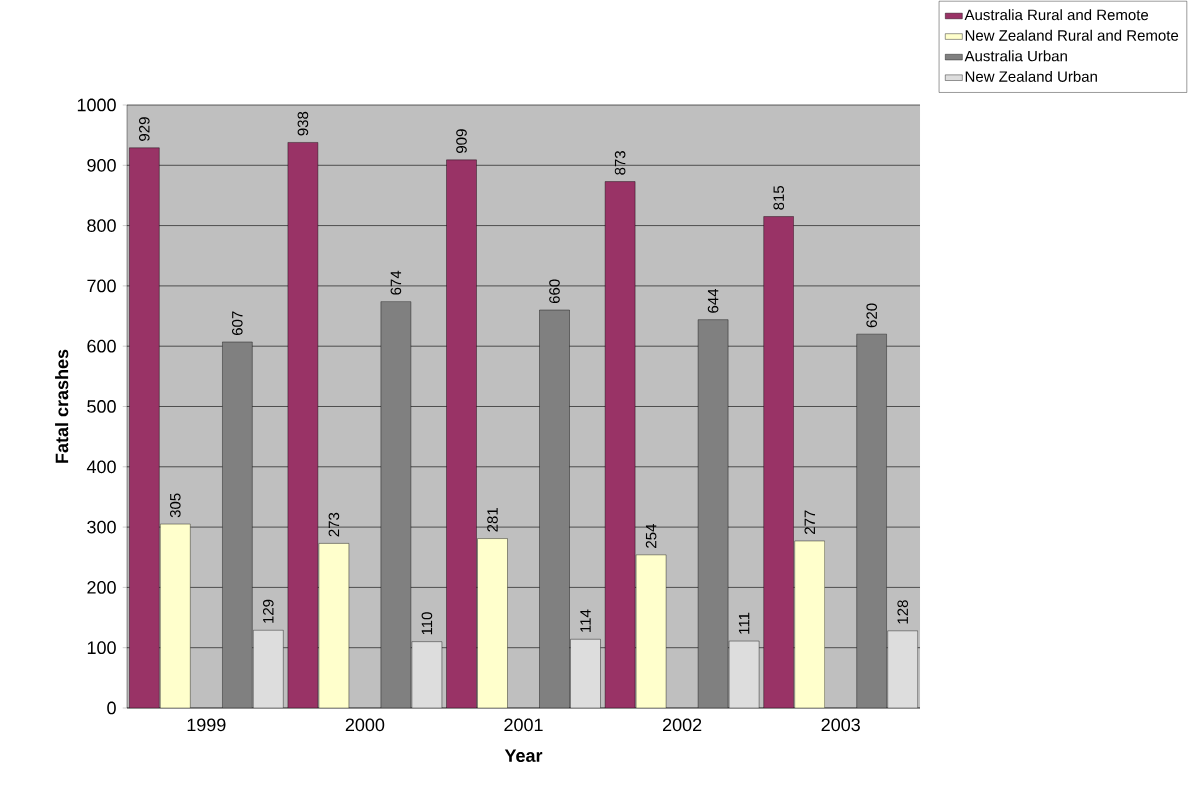 The image size is (1188, 803). I want to click on y-tick-label: 100, so click(101, 648).